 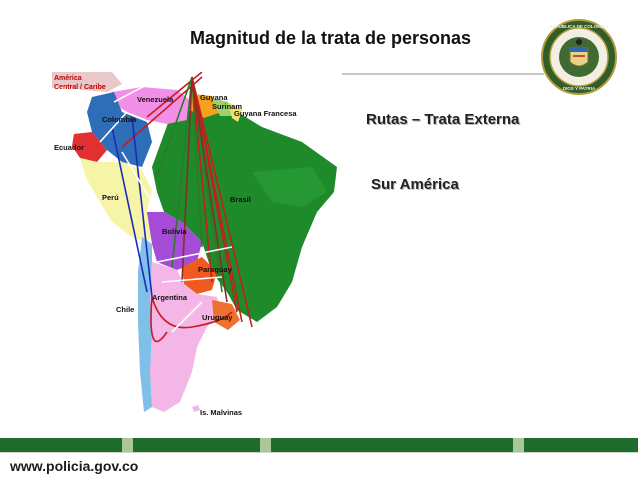 What do you see at coordinates (331, 38) in the screenshot?
I see `slide-title: Magnitud de la trata de personas` at bounding box center [331, 38].